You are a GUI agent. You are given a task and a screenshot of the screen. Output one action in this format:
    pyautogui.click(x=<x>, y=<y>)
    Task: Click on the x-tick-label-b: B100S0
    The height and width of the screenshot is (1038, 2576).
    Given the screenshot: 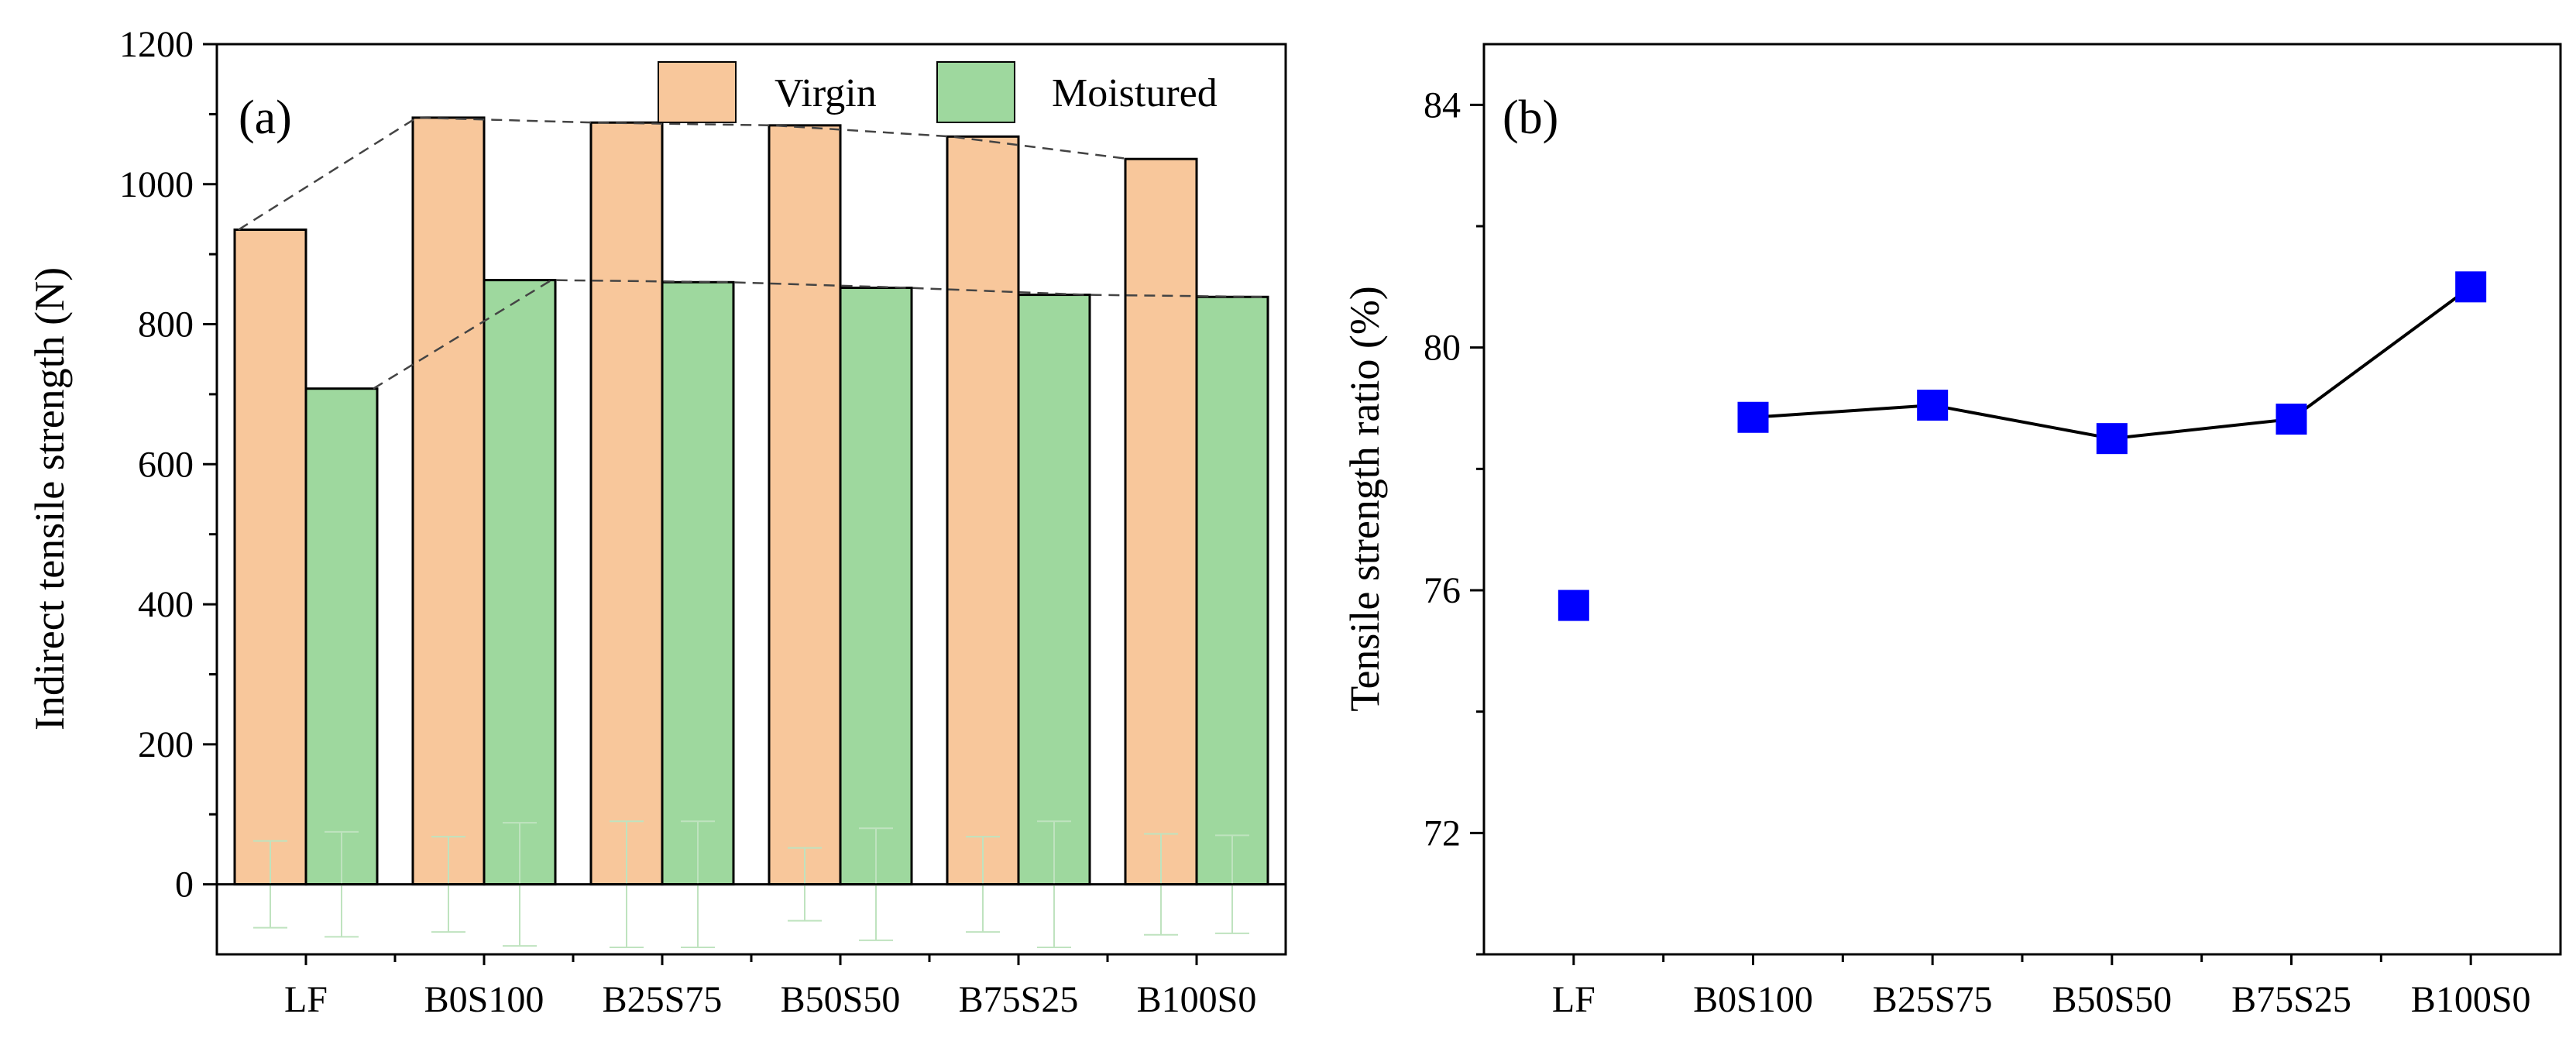 What is the action you would take?
    pyautogui.click(x=2471, y=999)
    